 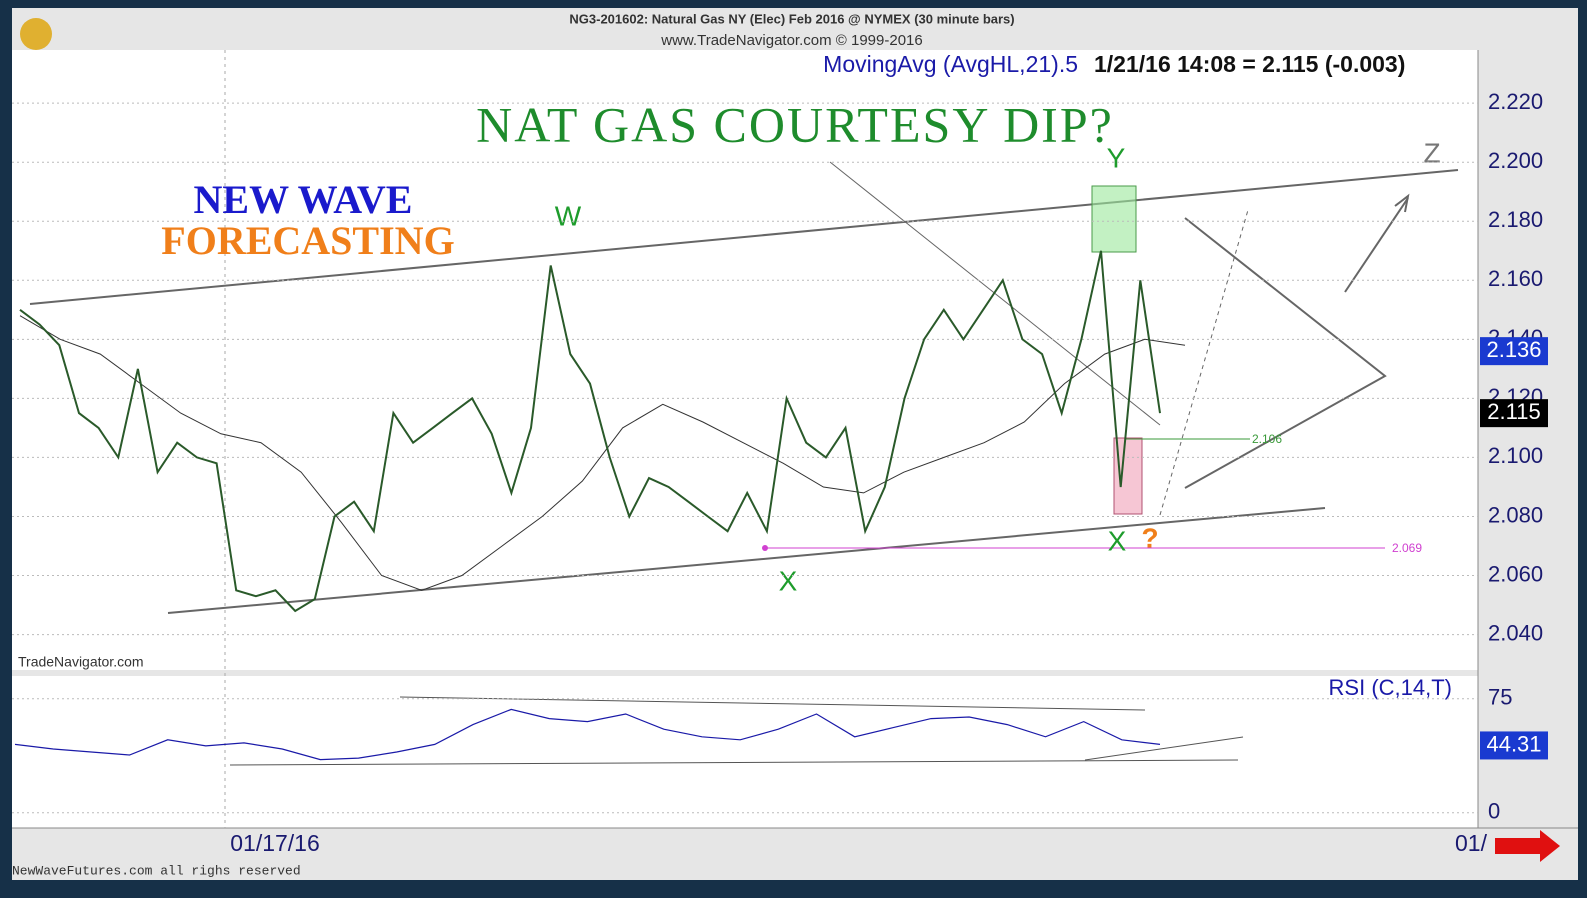 What do you see at coordinates (303, 199) in the screenshot?
I see `logo-text: NEW WAVE` at bounding box center [303, 199].